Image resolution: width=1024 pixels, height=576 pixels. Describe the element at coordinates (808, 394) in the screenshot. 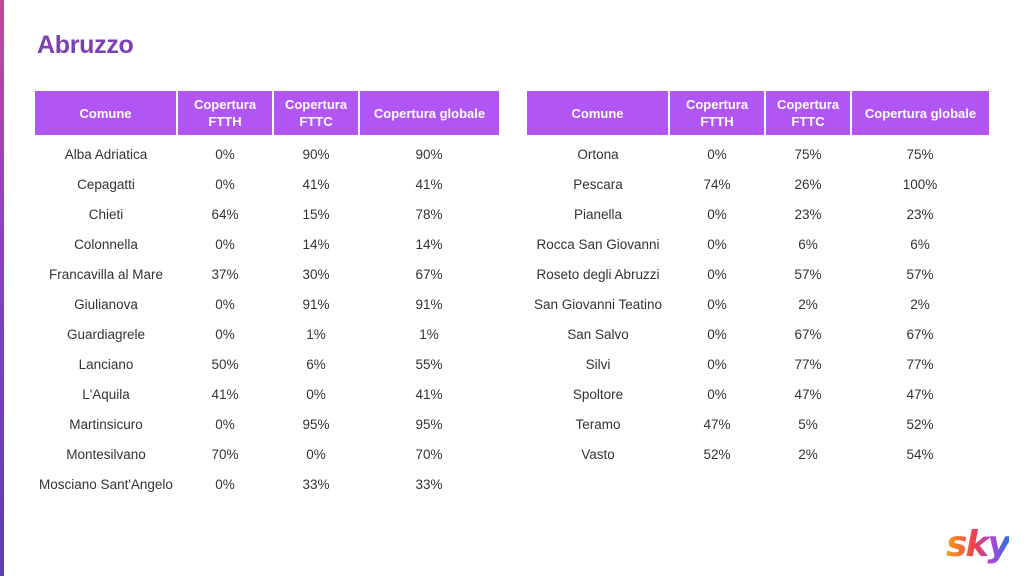

I see `cell-copertura-fttc: 47%` at that location.